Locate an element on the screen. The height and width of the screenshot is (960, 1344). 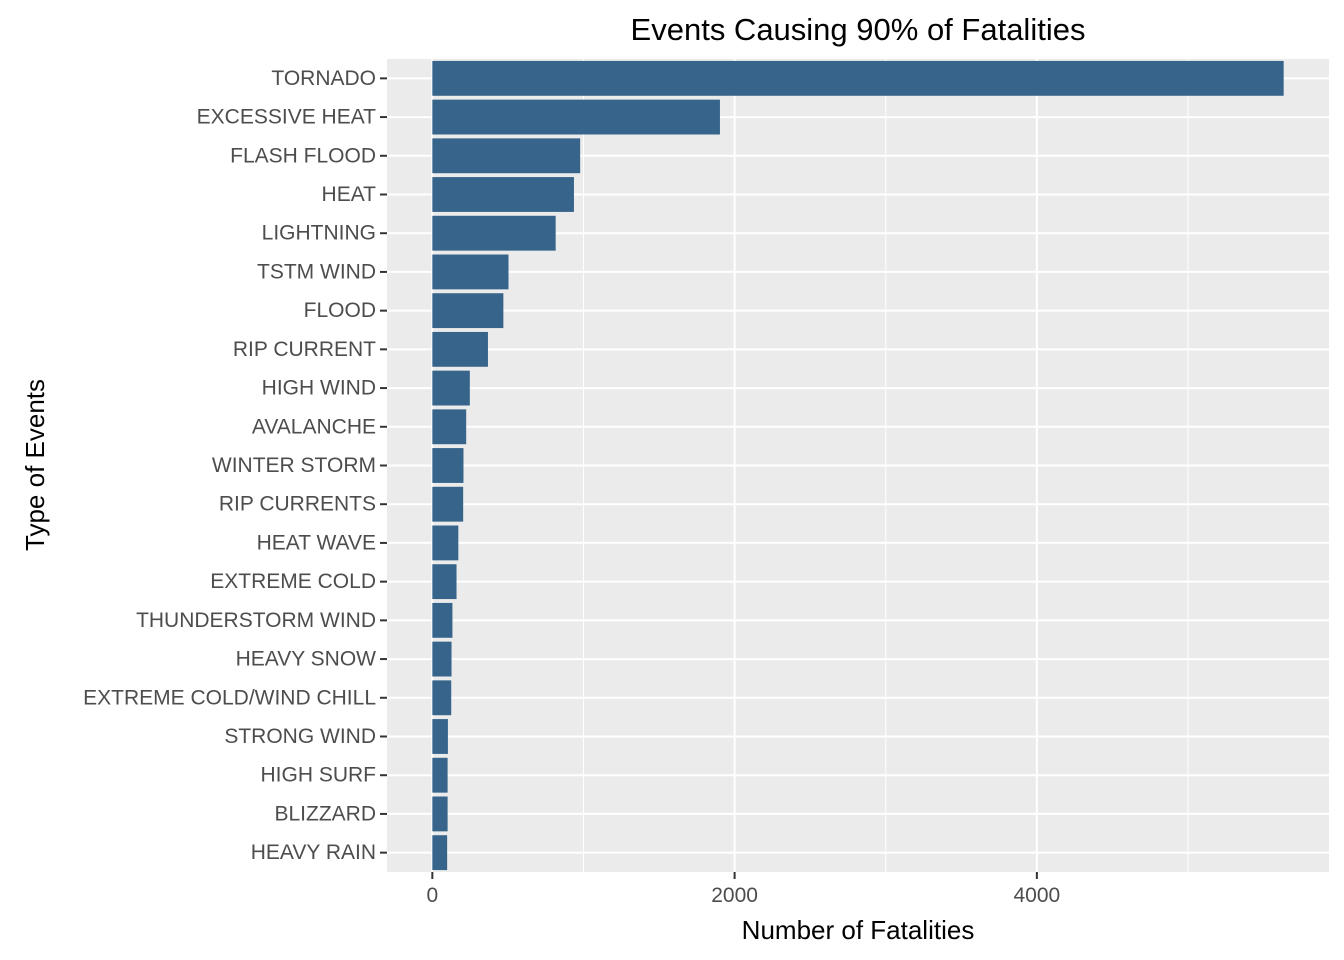
y-tick-label: HEAVY SNOW is located at coordinates (306, 659).